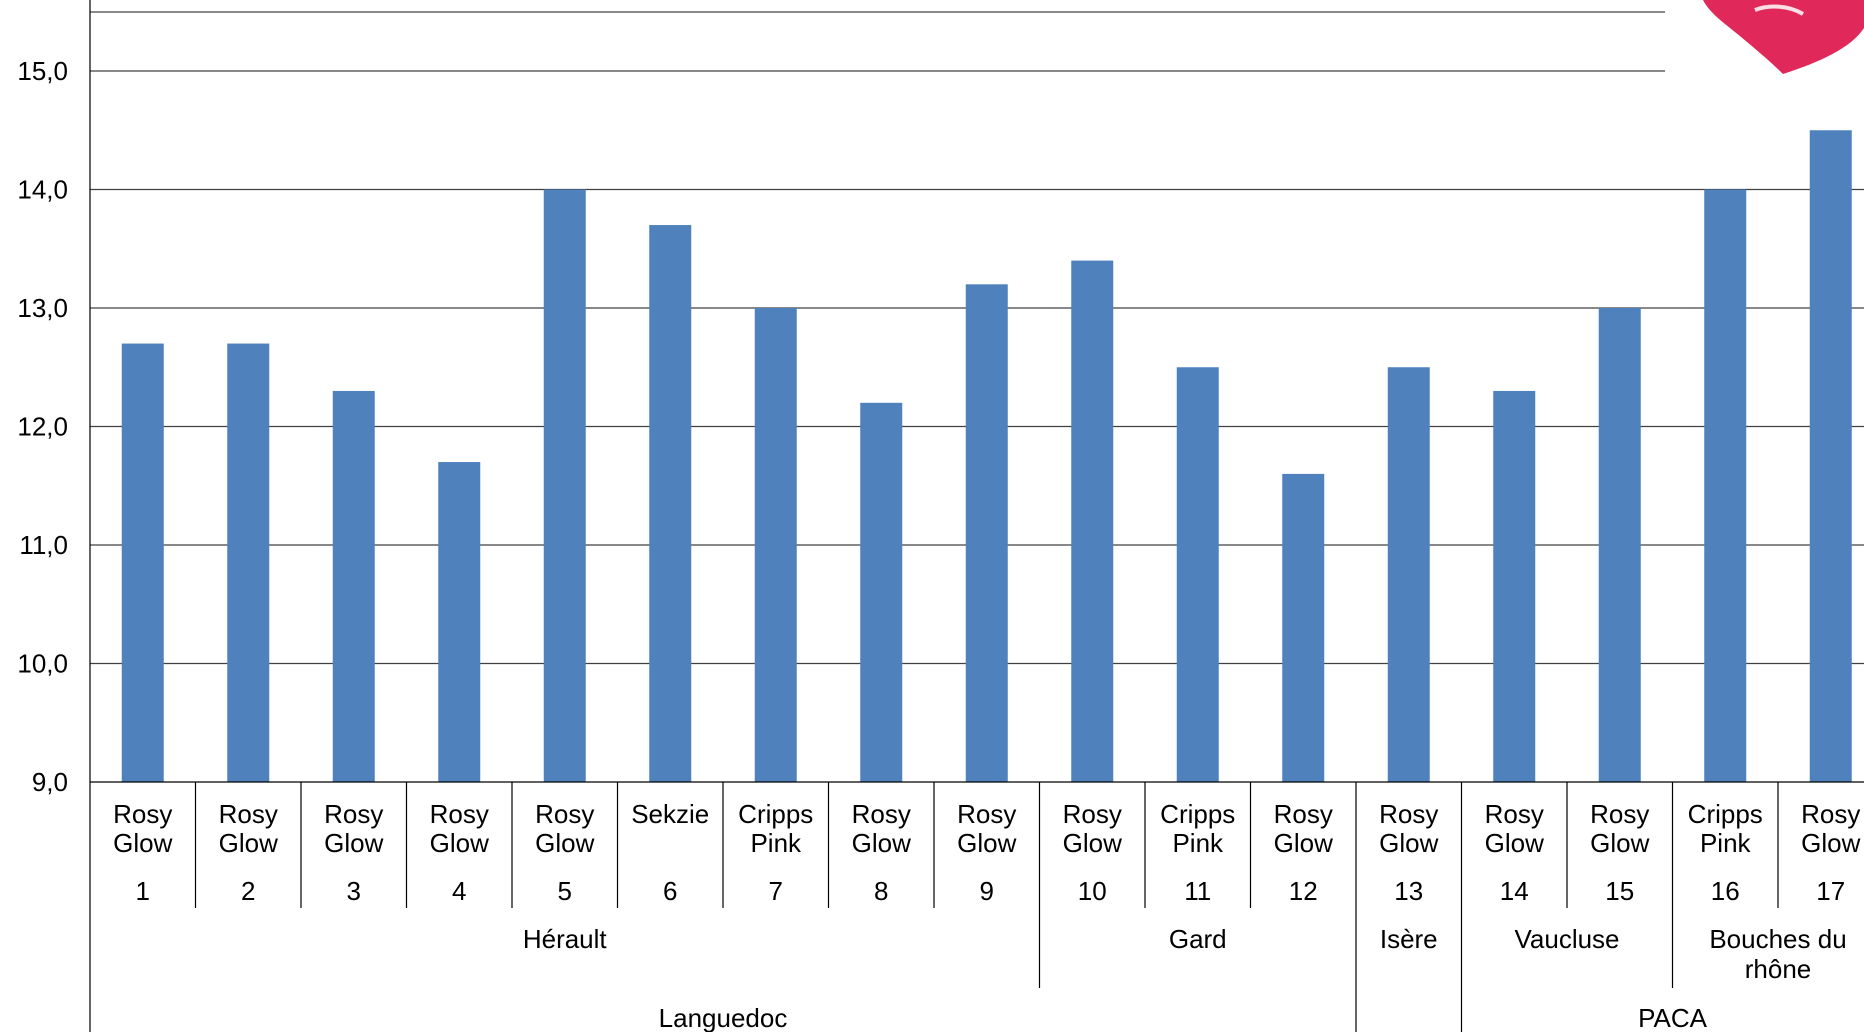 This screenshot has height=1032, width=1864. I want to click on y-tick-label: 10,0, so click(42, 664).